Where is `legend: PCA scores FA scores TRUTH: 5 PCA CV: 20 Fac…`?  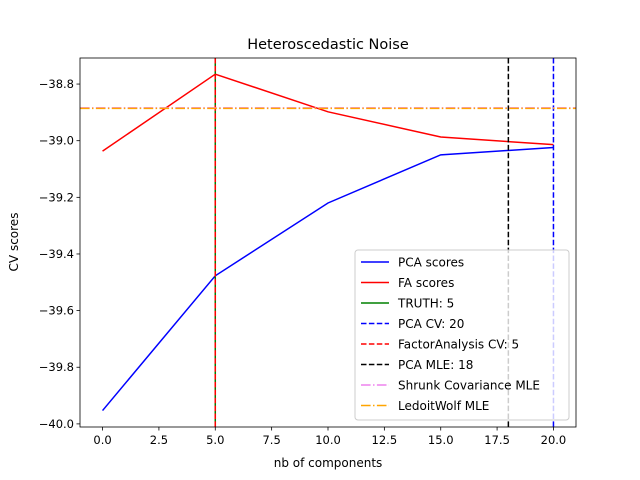
legend: PCA scores FA scores TRUTH: 5 PCA CV: 20 Fac… is located at coordinates (462, 335).